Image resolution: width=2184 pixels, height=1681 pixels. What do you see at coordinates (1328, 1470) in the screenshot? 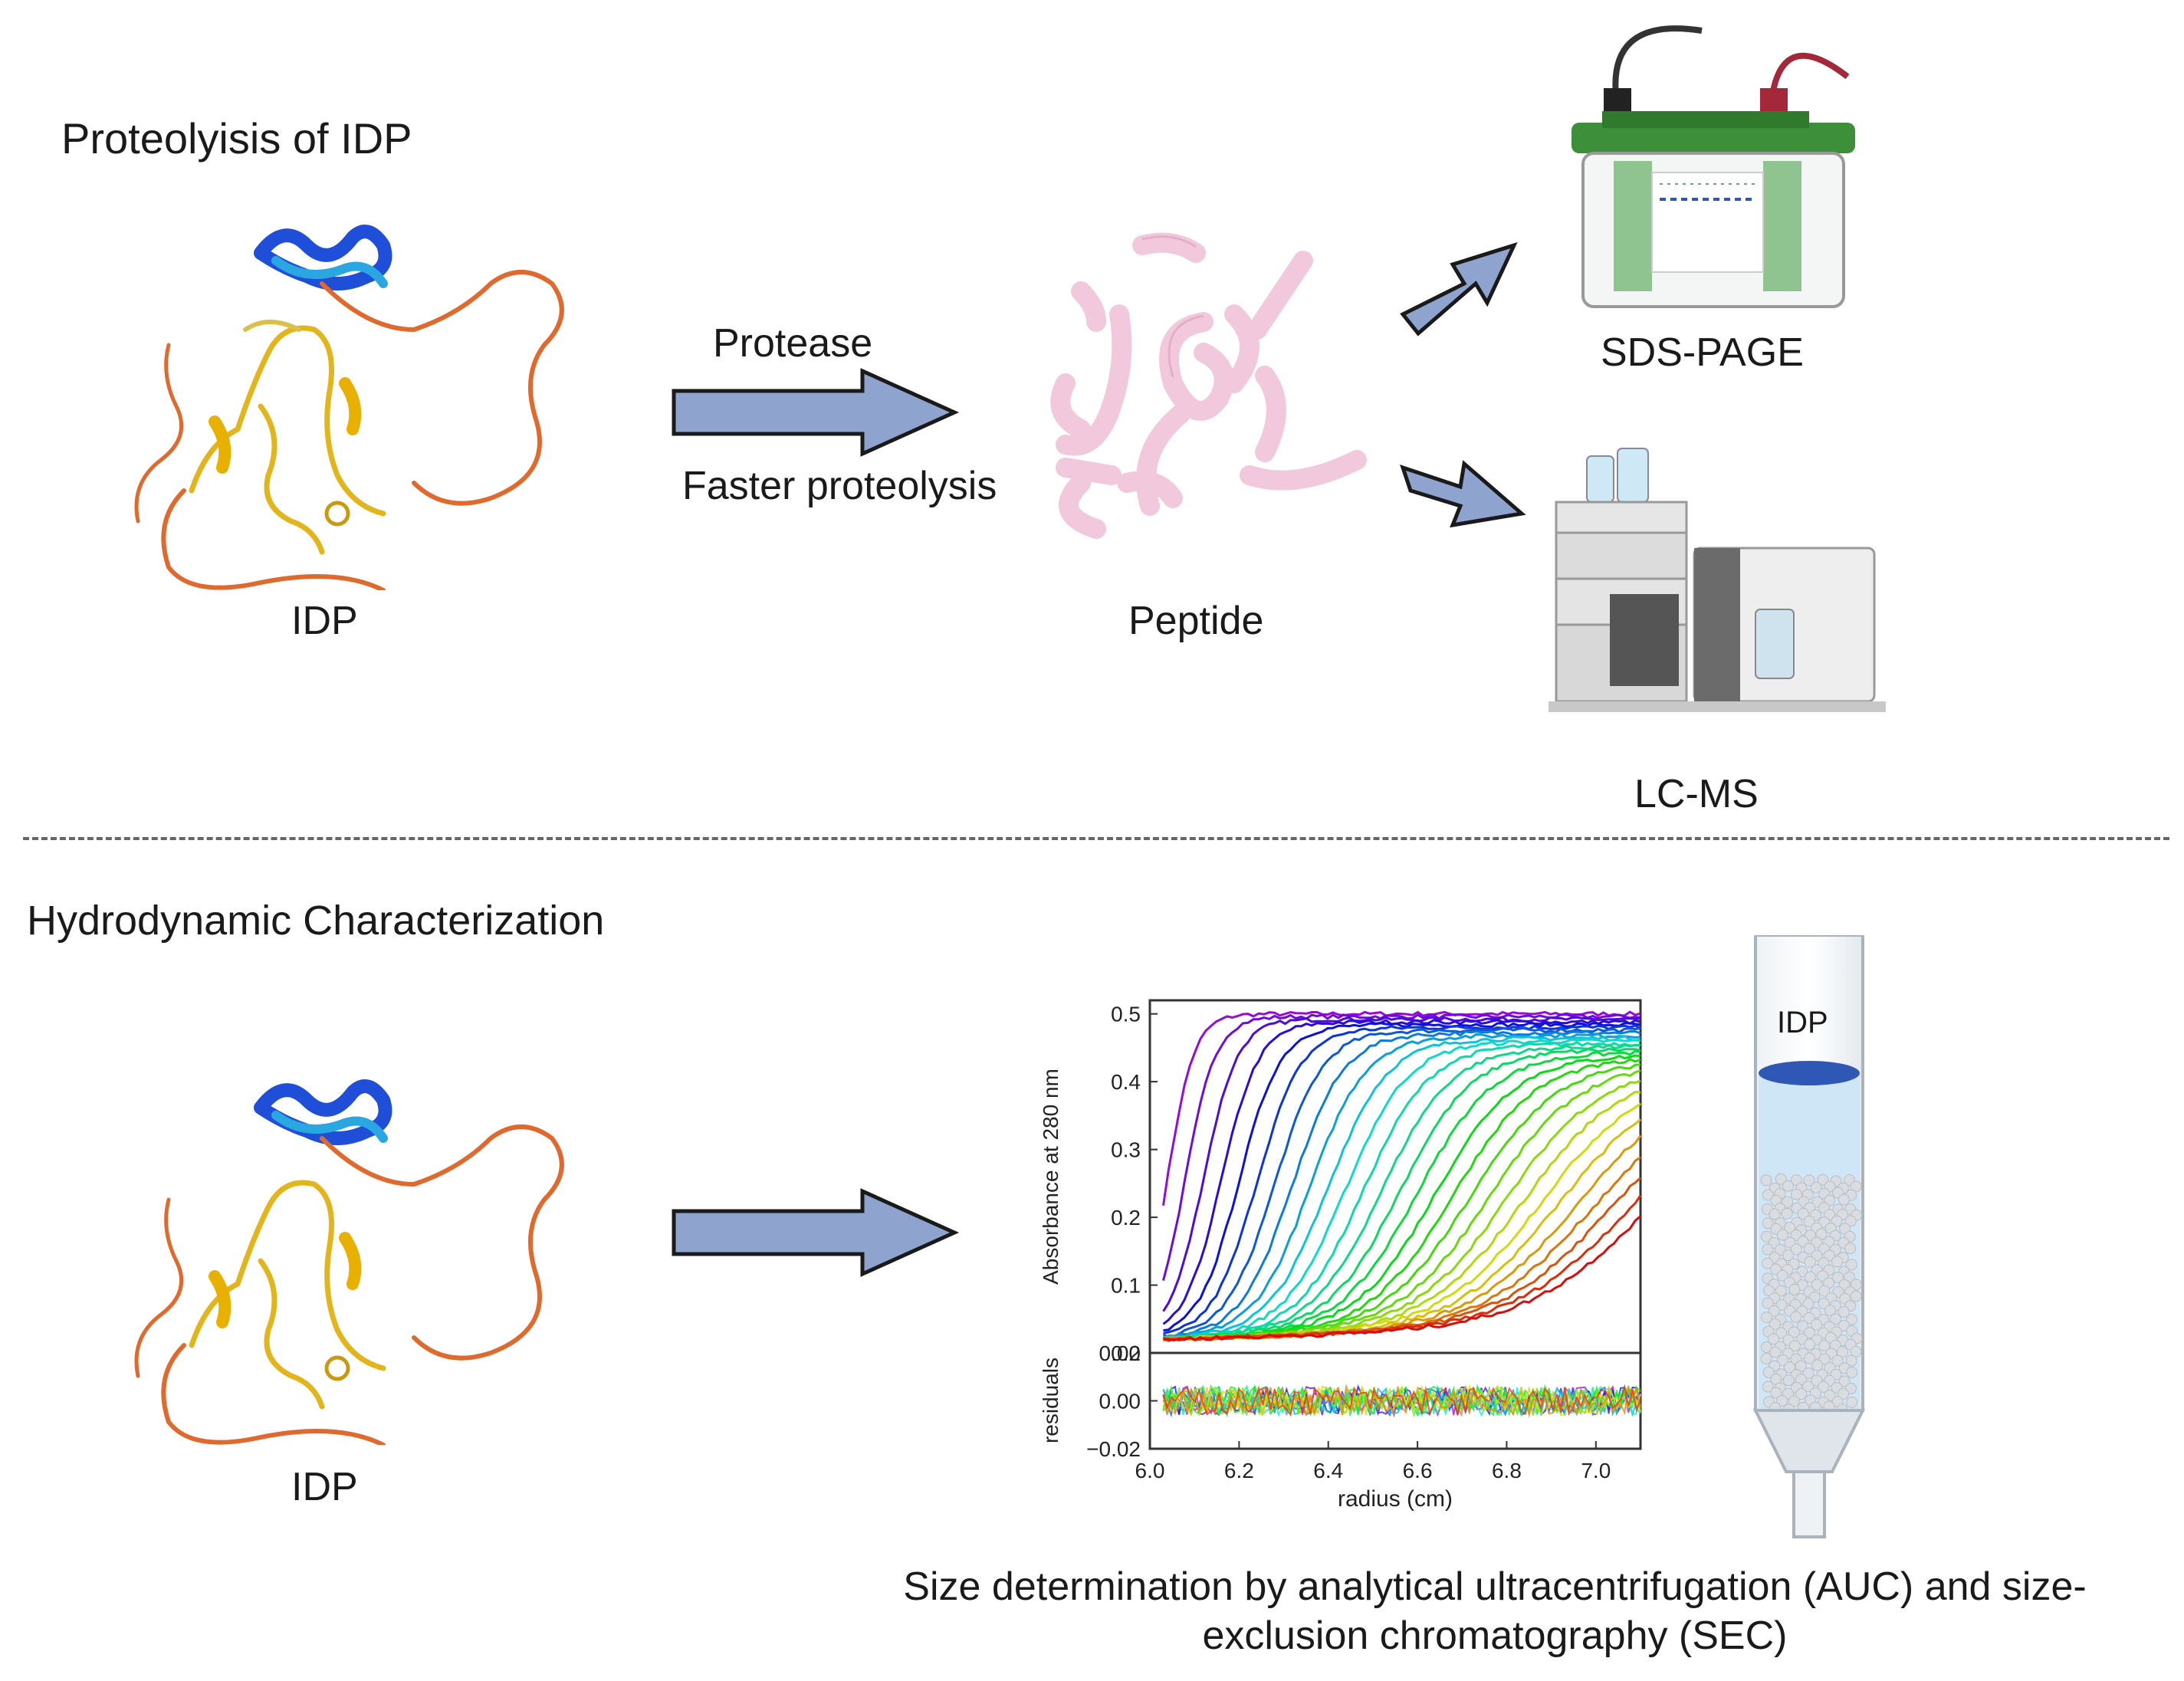
I see `x-tick-label: 6.4` at bounding box center [1328, 1470].